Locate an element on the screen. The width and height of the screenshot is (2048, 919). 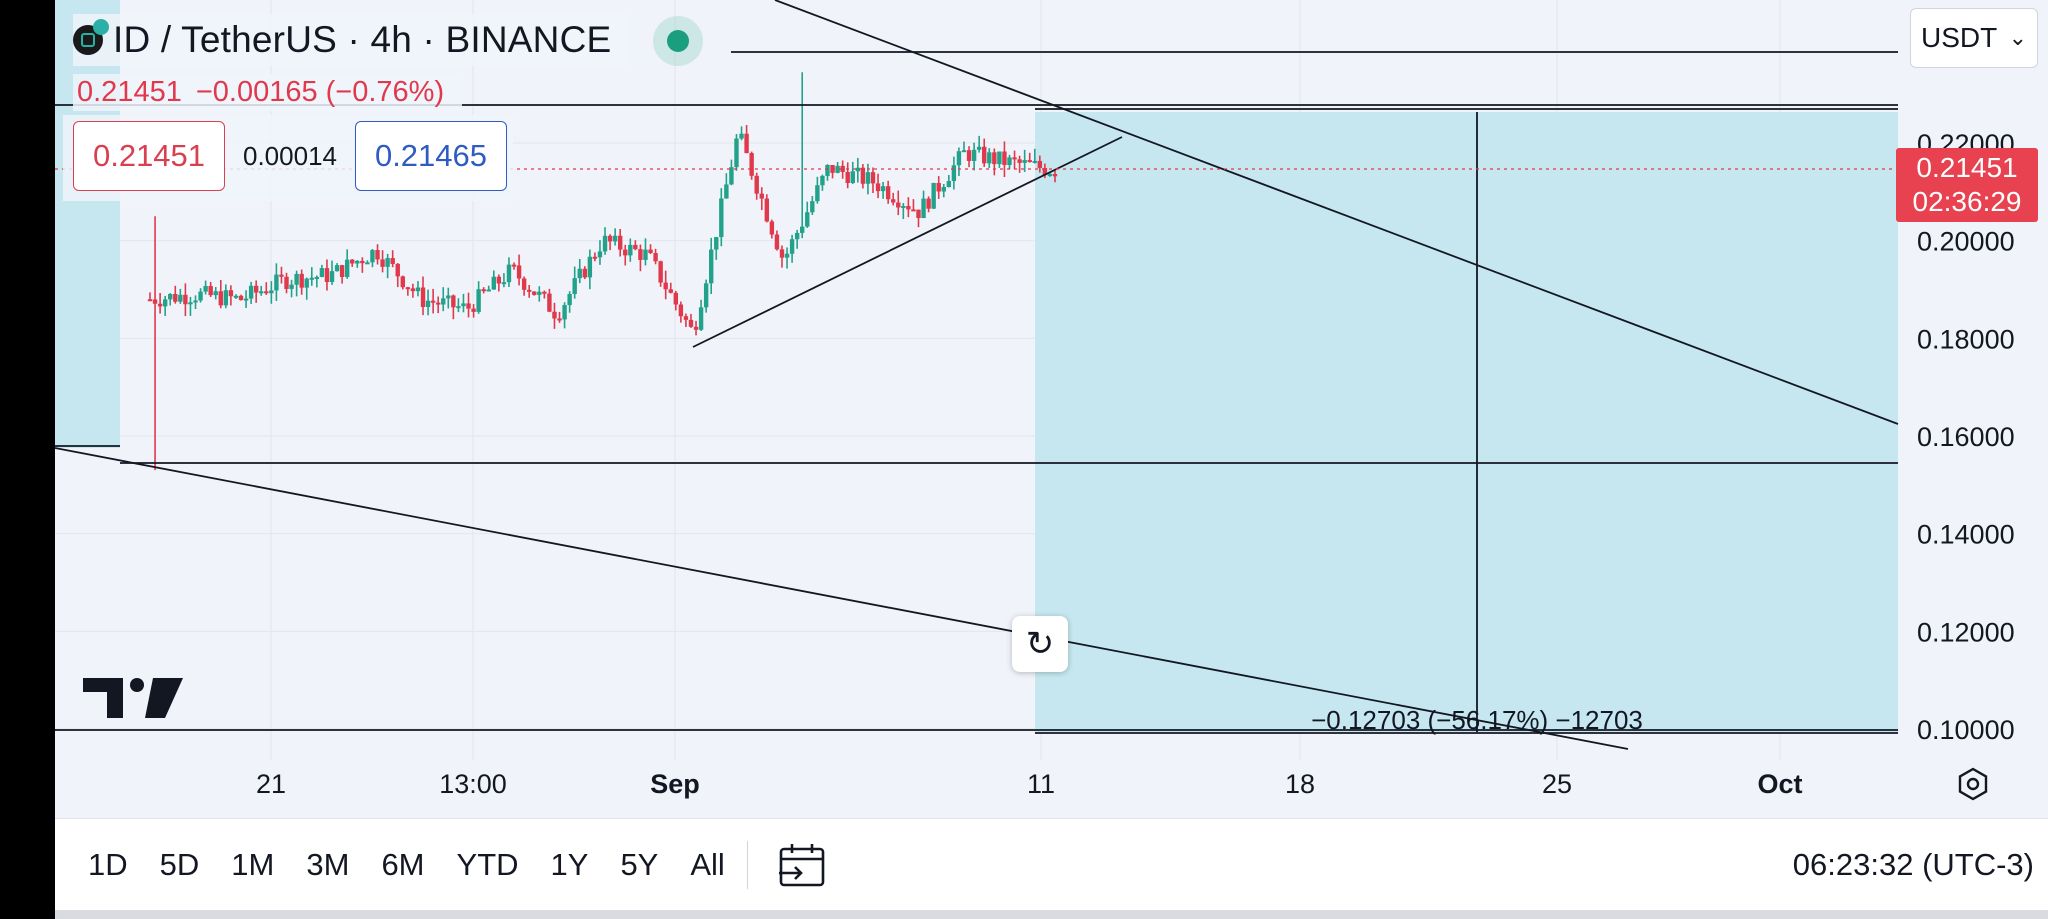
timezone-clock: 06:23:32 (UTC-3) is located at coordinates (1913, 864).